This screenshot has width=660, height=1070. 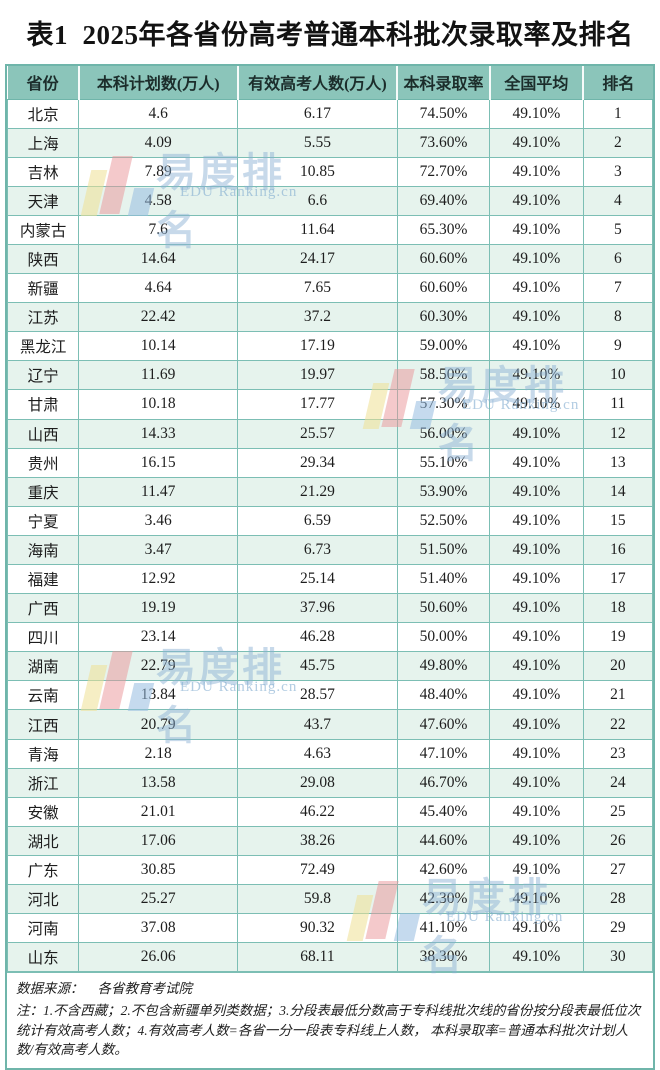 I want to click on table-row: 四川 23.14 46.28 50.00% 49.10% 19, so click(x=330, y=637).